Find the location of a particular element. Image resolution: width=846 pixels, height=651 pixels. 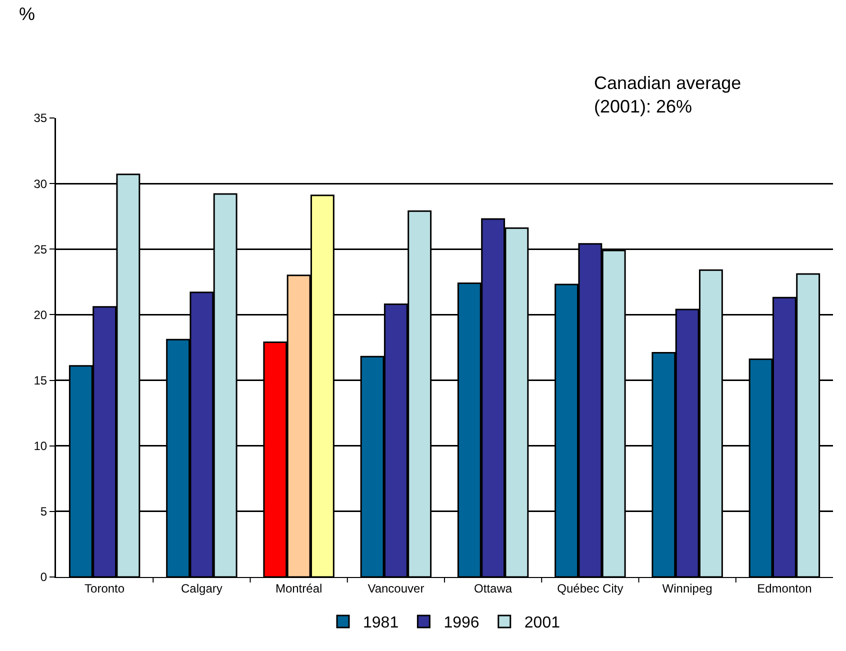

y-tick-label: 5 is located at coordinates (44, 511).